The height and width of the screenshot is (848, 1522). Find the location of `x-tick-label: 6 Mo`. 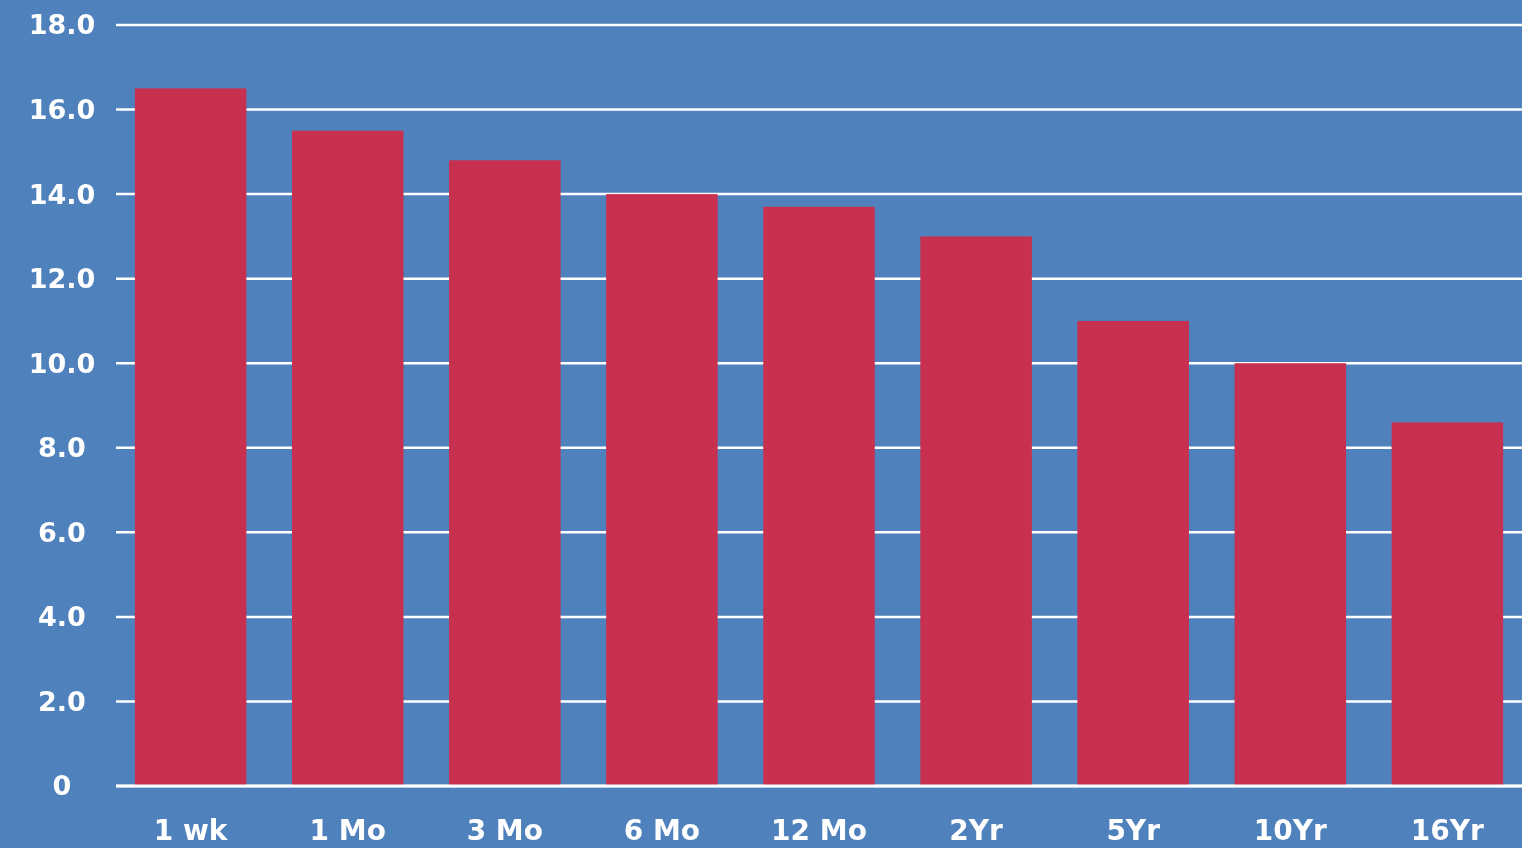

x-tick-label: 6 Mo is located at coordinates (662, 830).